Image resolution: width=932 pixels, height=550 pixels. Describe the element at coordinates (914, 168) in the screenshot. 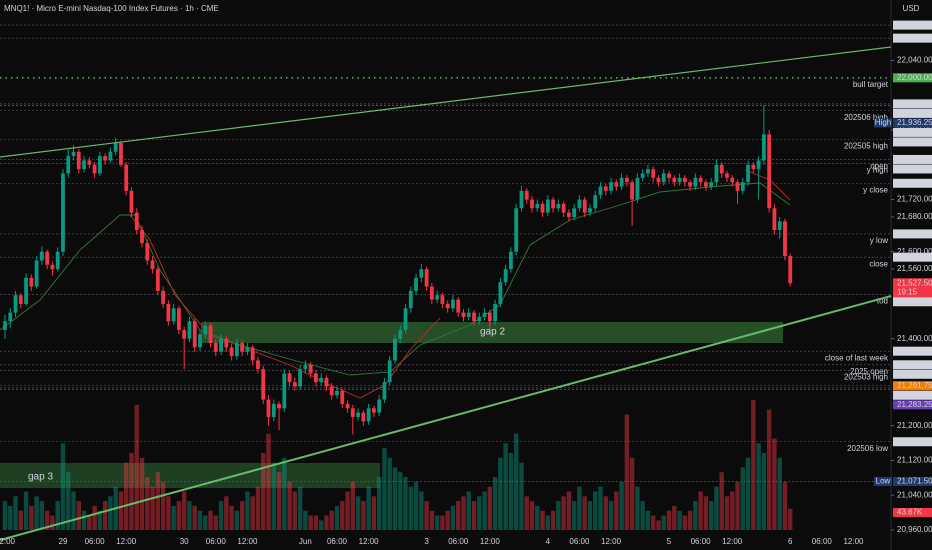

I see `price-badge-label: 21,802.75` at that location.